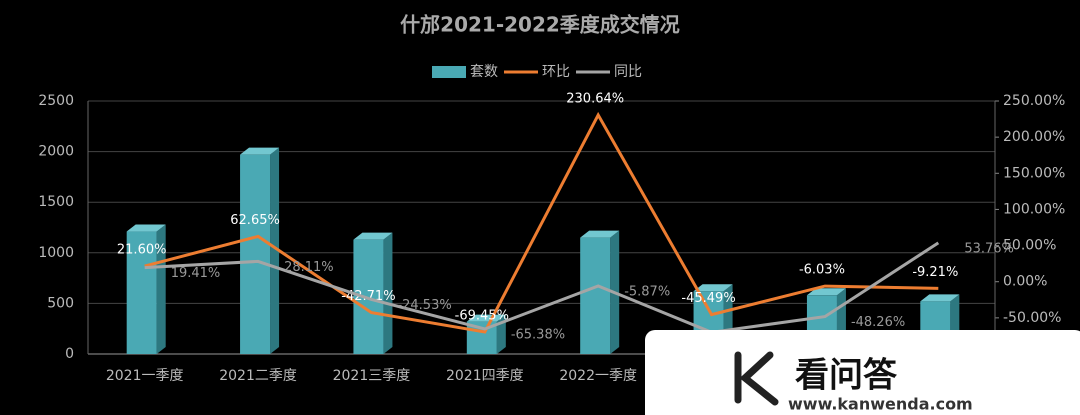 The height and width of the screenshot is (415, 1080). Describe the element at coordinates (822, 270) in the screenshot. I see `data-label: -6.03%` at that location.